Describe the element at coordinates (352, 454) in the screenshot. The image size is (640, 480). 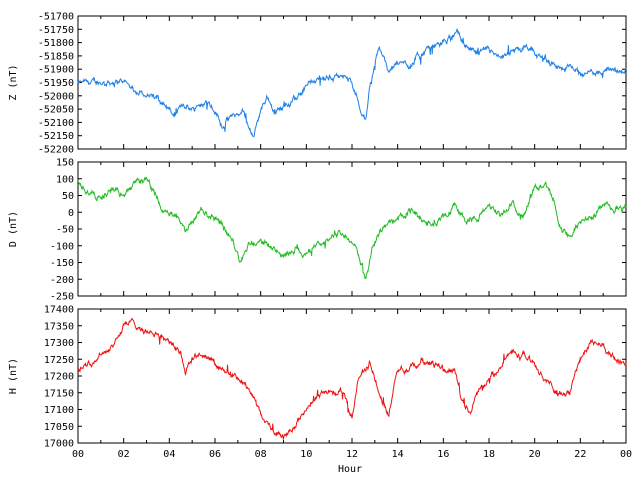
I see `x-tick-label: 12` at that location.